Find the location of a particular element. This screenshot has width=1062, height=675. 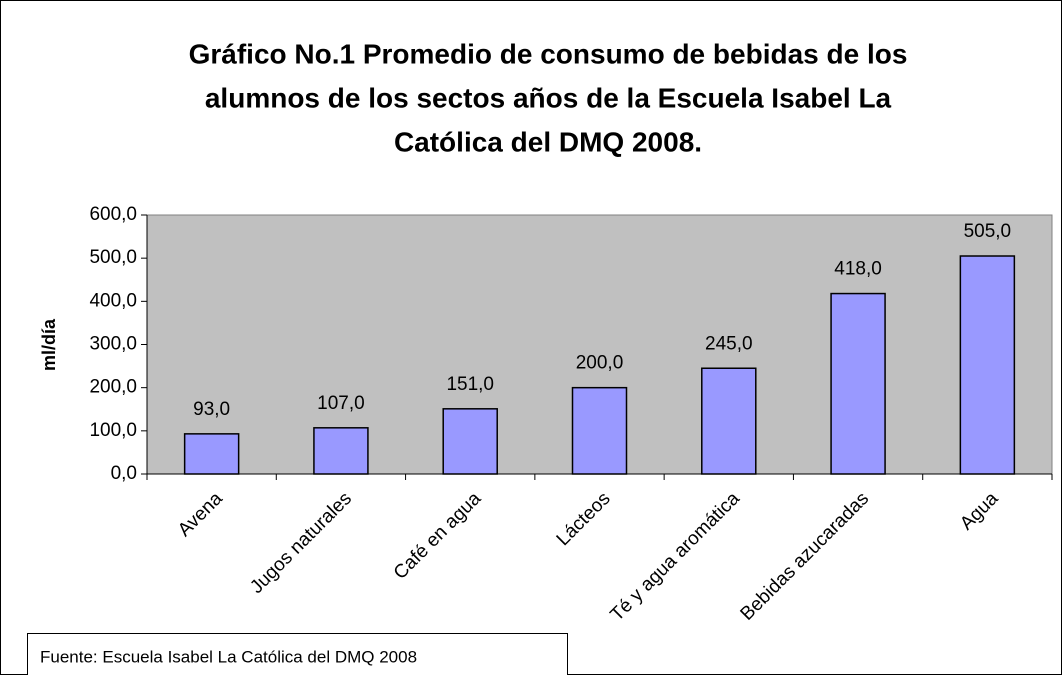

value-label: 418,0 is located at coordinates (858, 269).